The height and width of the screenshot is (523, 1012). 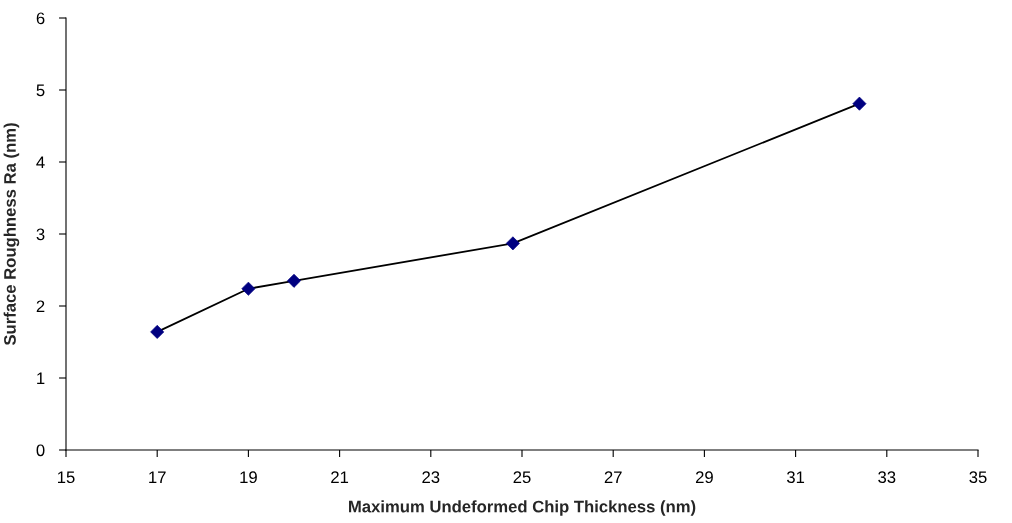 I want to click on x-tick-label: 21, so click(x=340, y=477).